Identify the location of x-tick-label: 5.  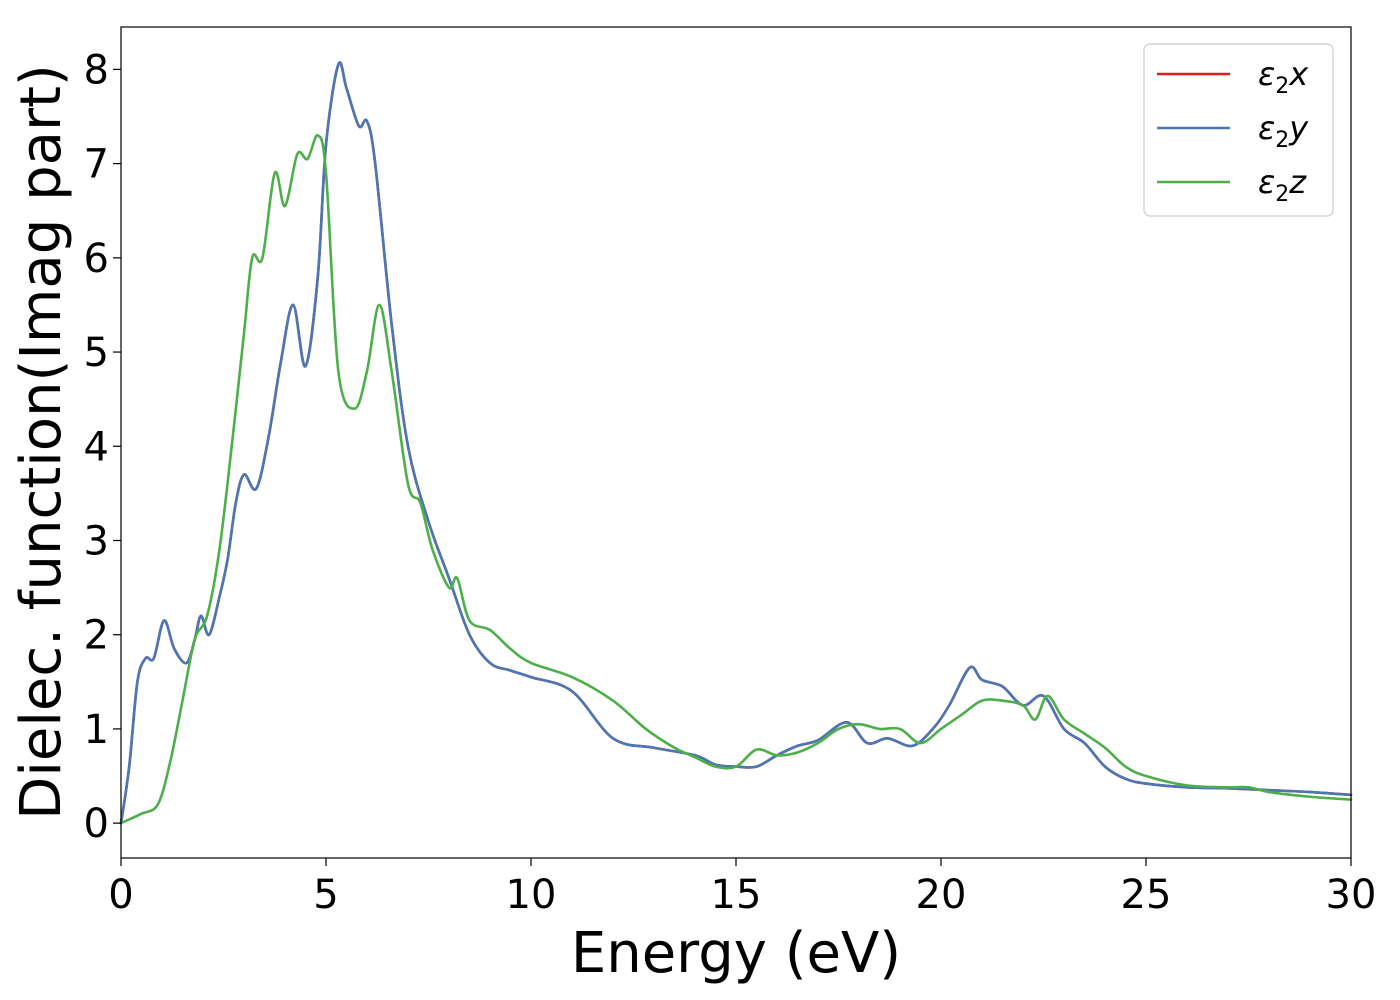
(325, 895).